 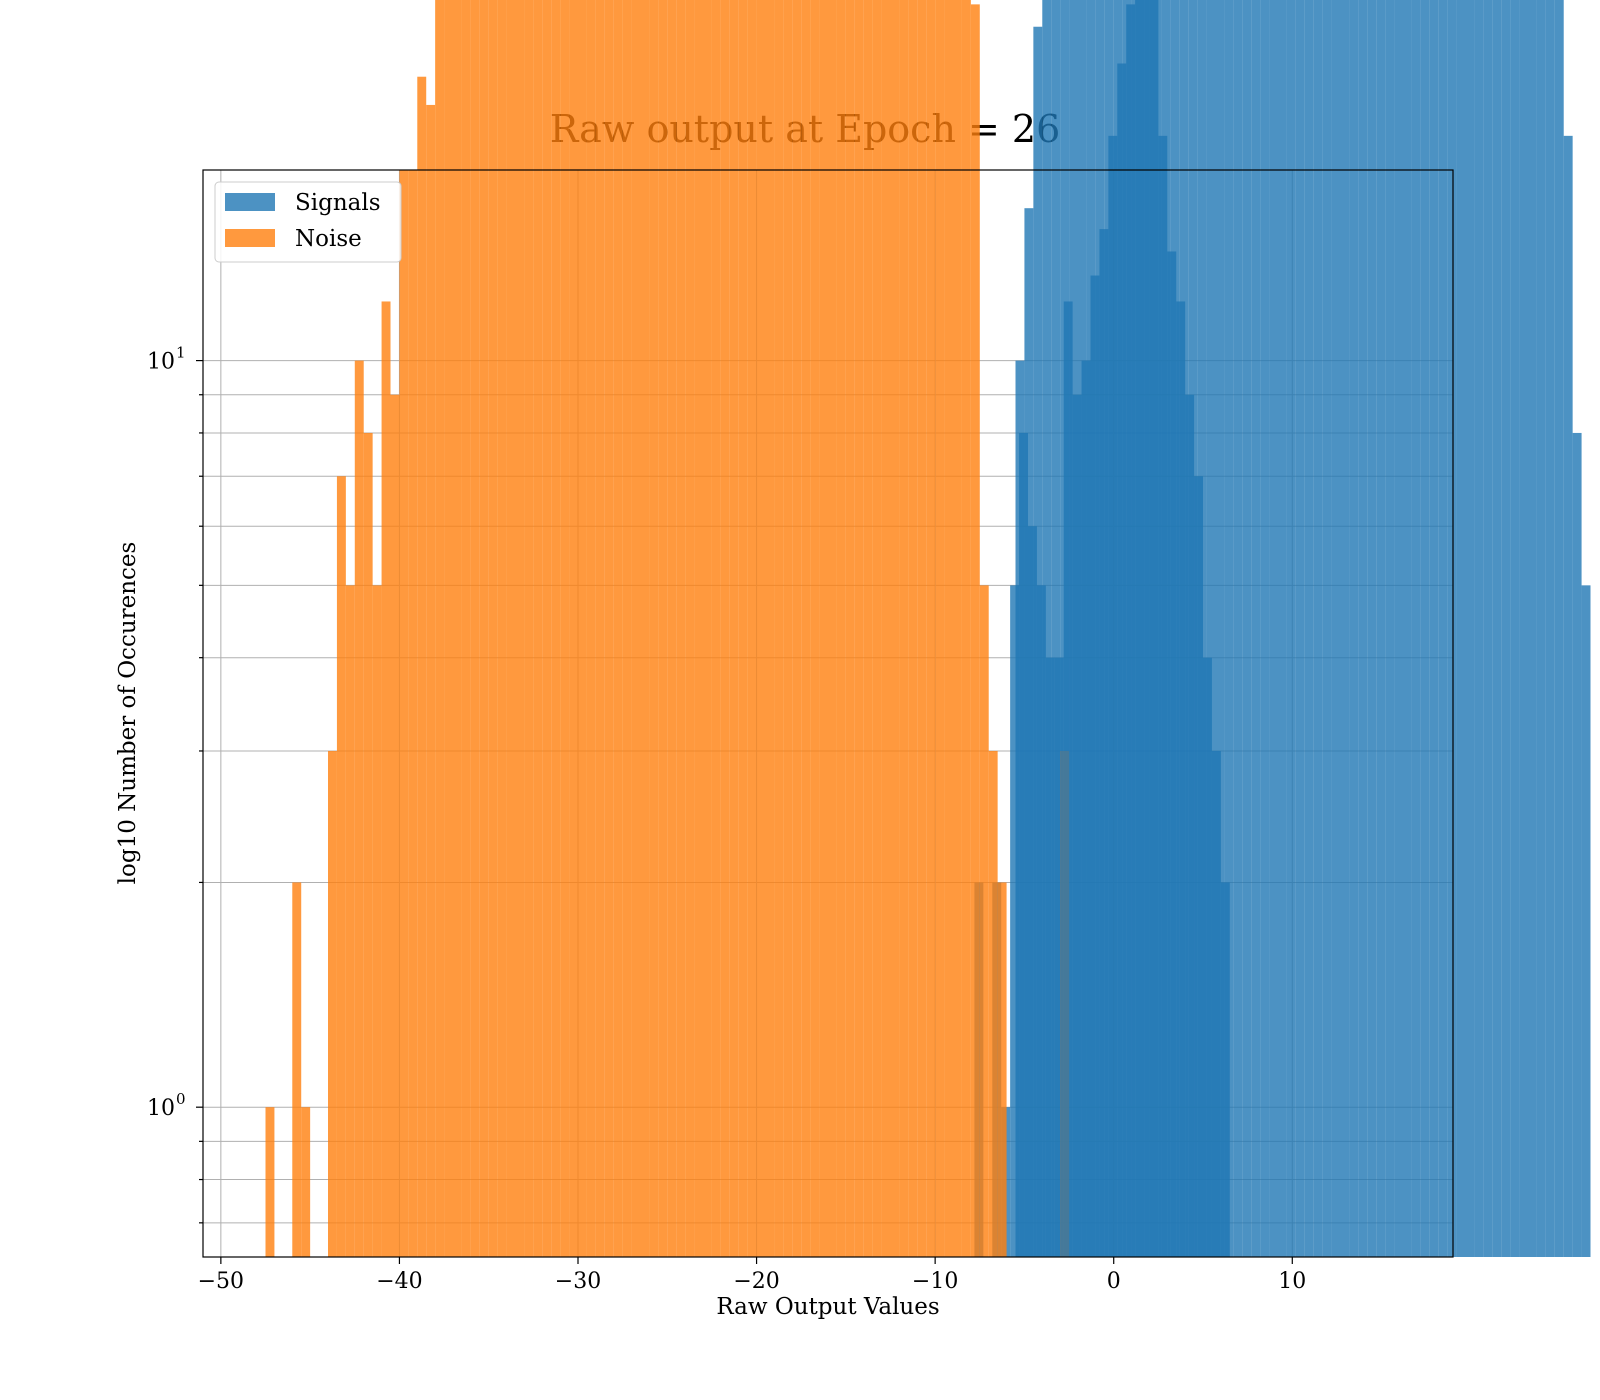 I want to click on x-tick-label: −40, so click(x=399, y=1281).